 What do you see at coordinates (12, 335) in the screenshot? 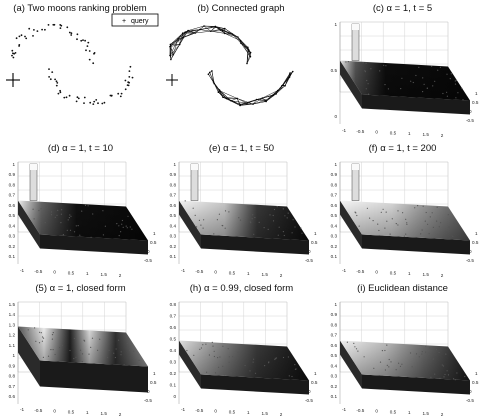
I see `z-tick-label: 1.2` at bounding box center [12, 335].